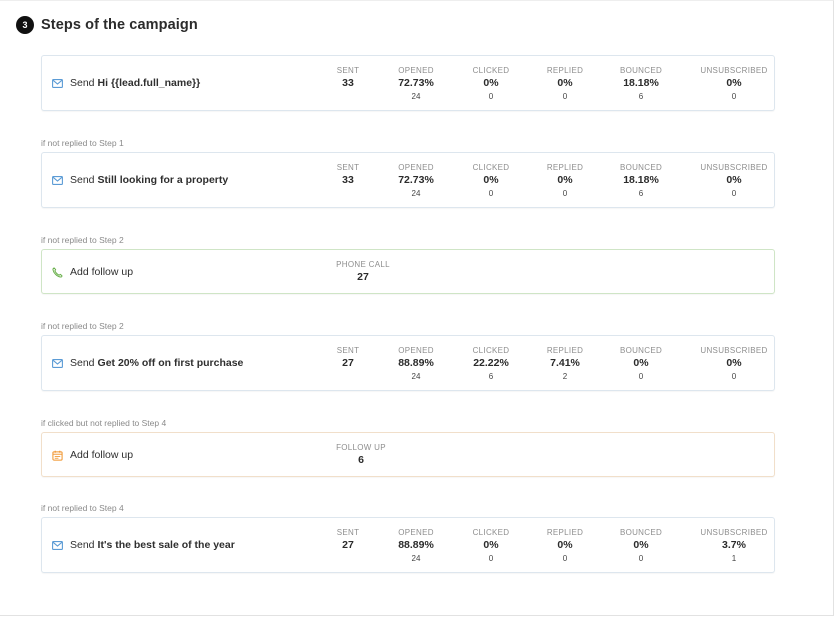  Describe the element at coordinates (119, 25) in the screenshot. I see `page-title: Steps of the campaign` at that location.